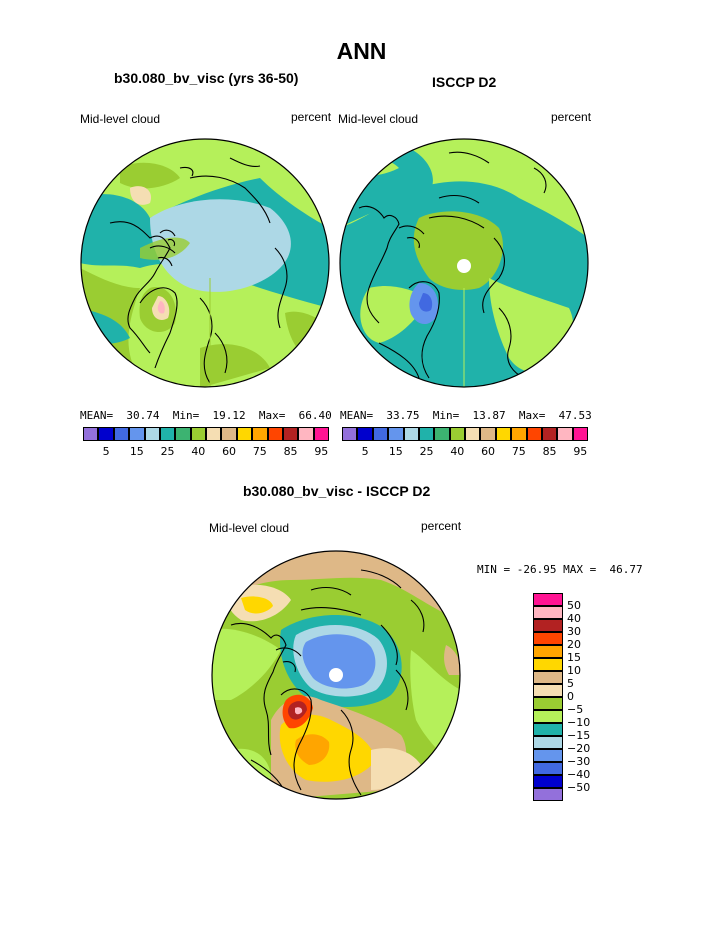 The width and height of the screenshot is (723, 935). What do you see at coordinates (259, 451) in the screenshot?
I see `colorbar-model-tick-label: 75` at bounding box center [259, 451].